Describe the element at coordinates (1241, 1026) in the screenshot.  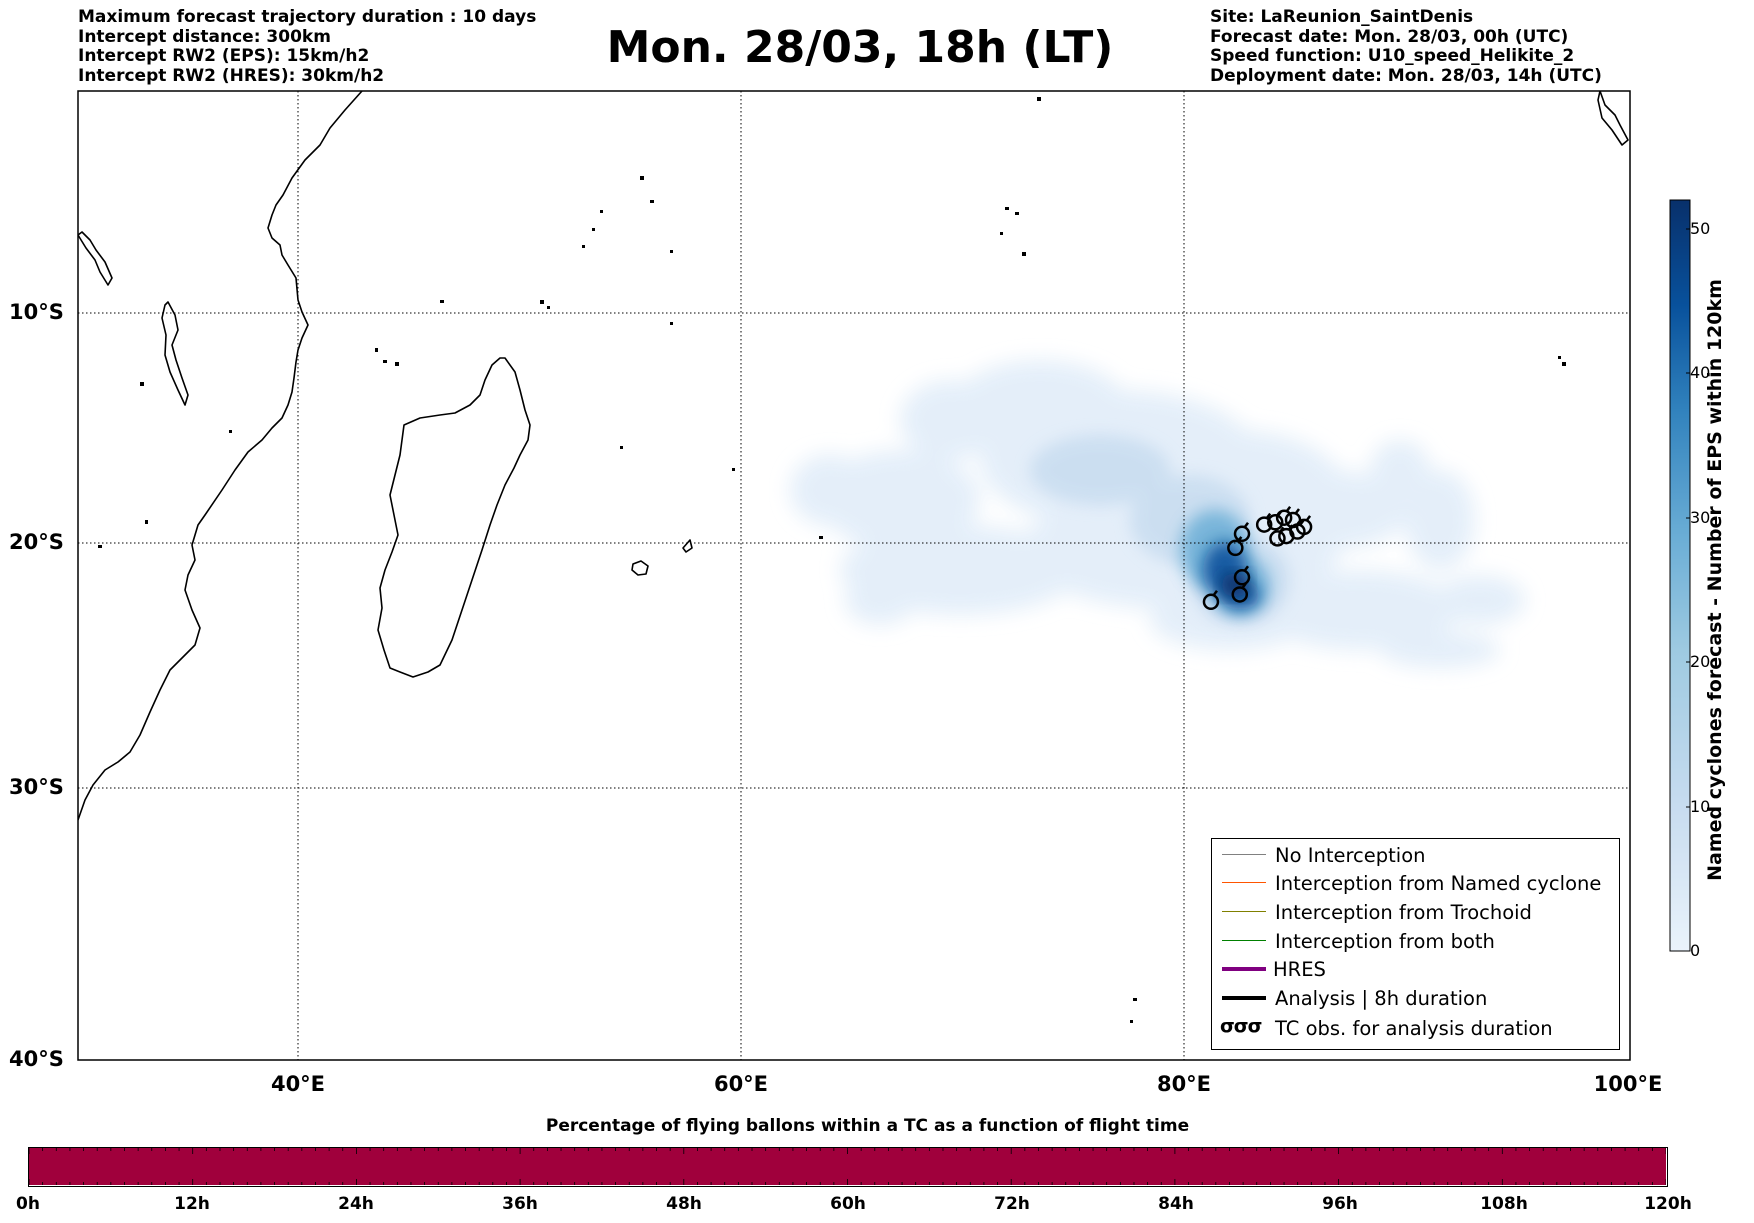
I see `tc-symbol-icon: σσσ` at that location.